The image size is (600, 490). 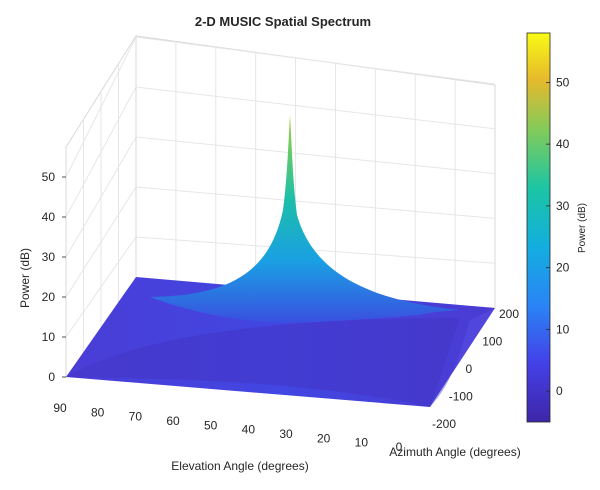 What do you see at coordinates (173, 421) in the screenshot?
I see `x-tick-label: 60` at bounding box center [173, 421].